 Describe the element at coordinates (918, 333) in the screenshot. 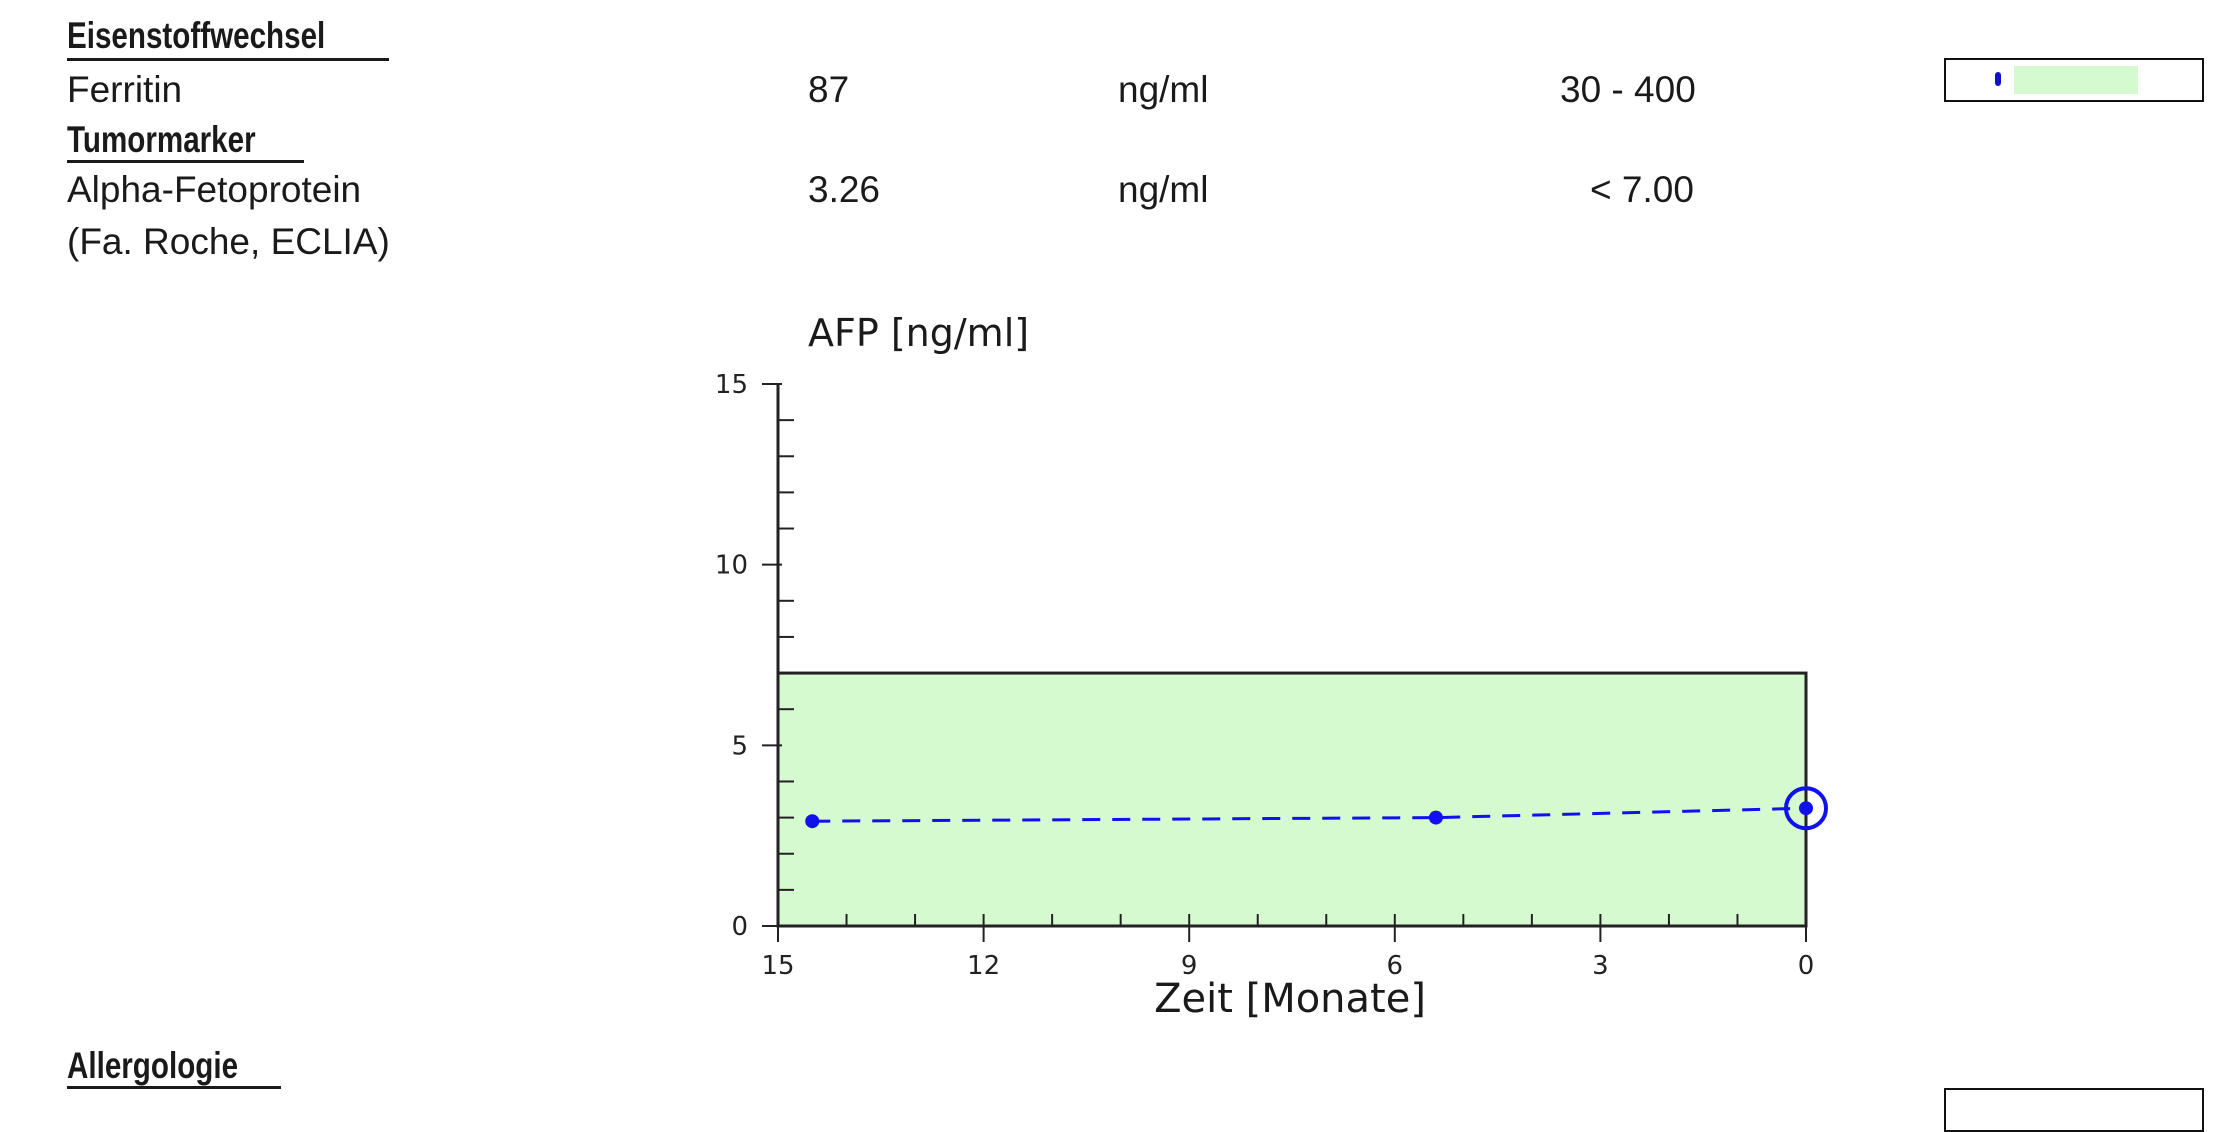

I see `chart-title: AFP [ng/ml]` at that location.